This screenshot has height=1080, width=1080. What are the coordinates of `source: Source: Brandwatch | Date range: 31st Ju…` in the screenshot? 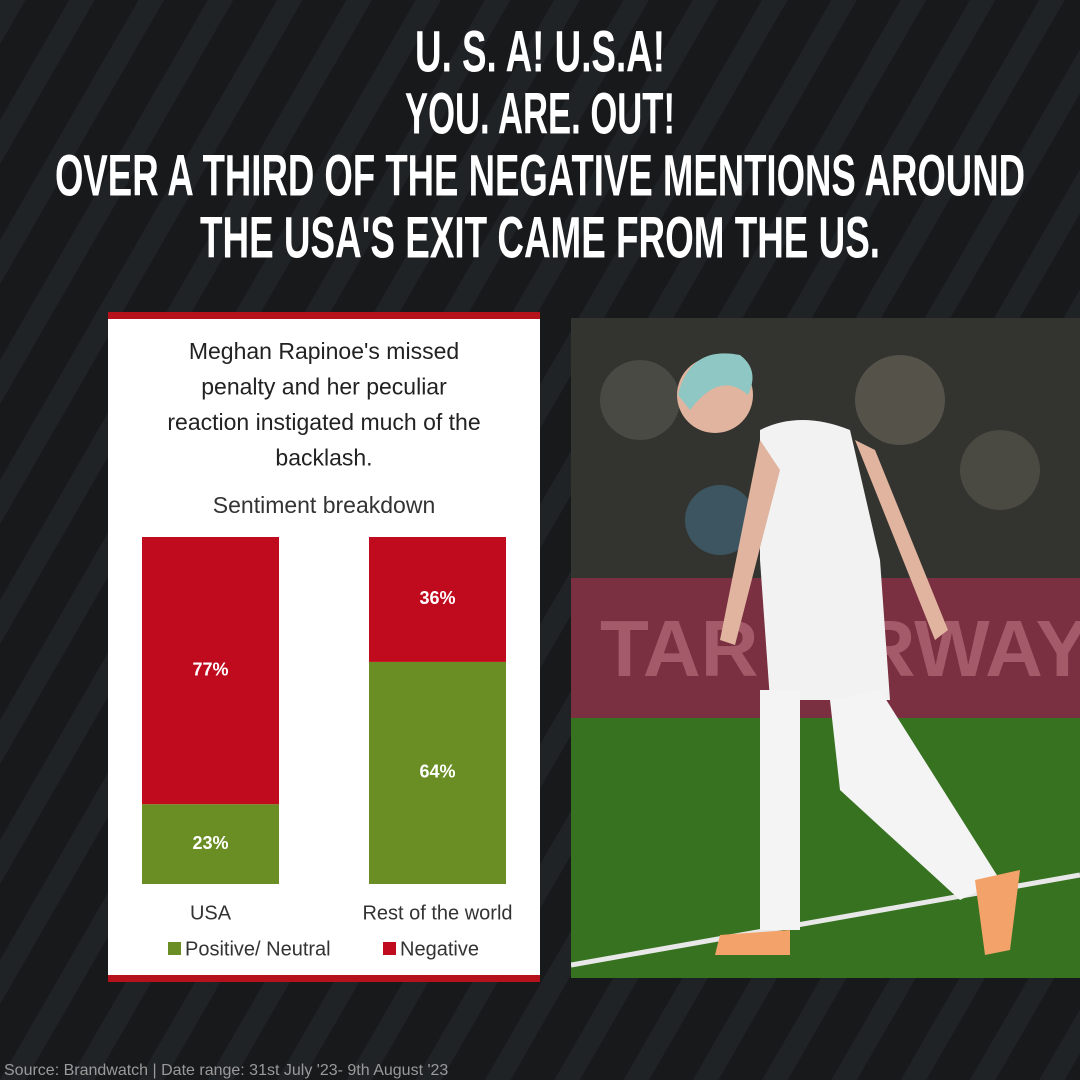 It's located at (226, 1070).